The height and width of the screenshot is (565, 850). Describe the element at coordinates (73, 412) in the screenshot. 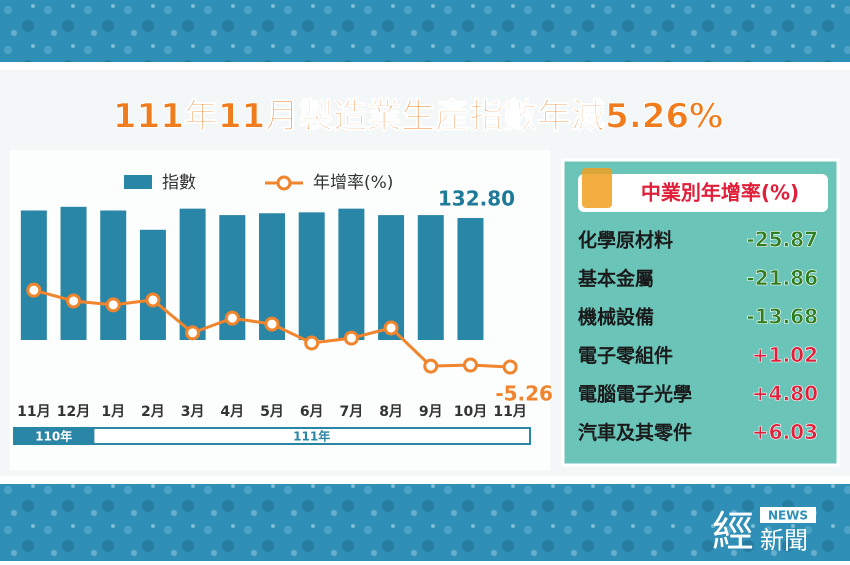

I see `x-tick-label: 12月` at that location.